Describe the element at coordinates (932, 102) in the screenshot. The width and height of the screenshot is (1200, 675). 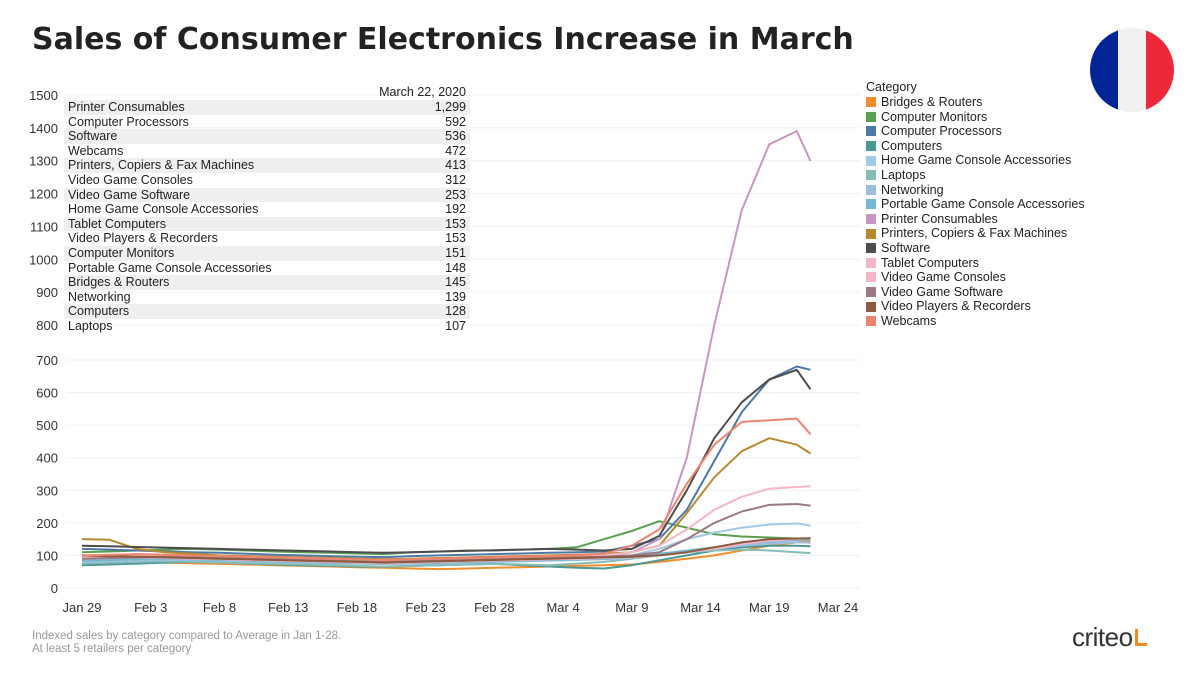
I see `legend-label: Bridges & Routers` at that location.